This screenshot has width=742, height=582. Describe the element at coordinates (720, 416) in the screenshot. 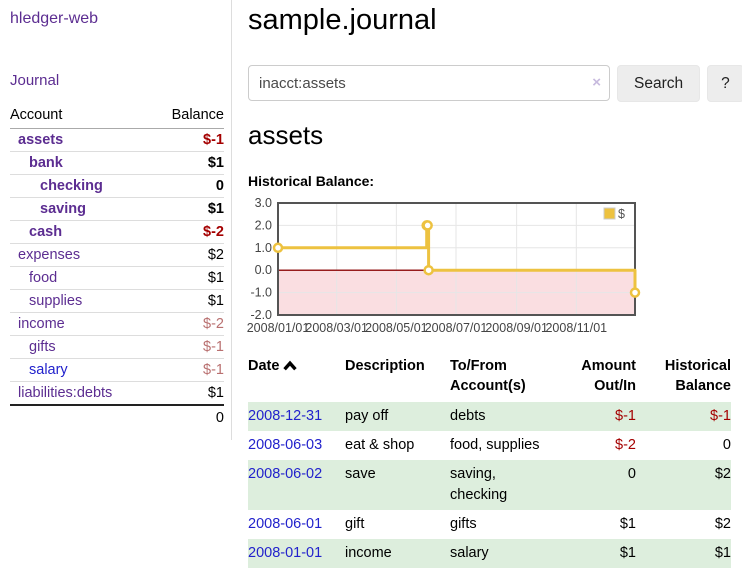

I see `transaction-balance: $-1` at that location.